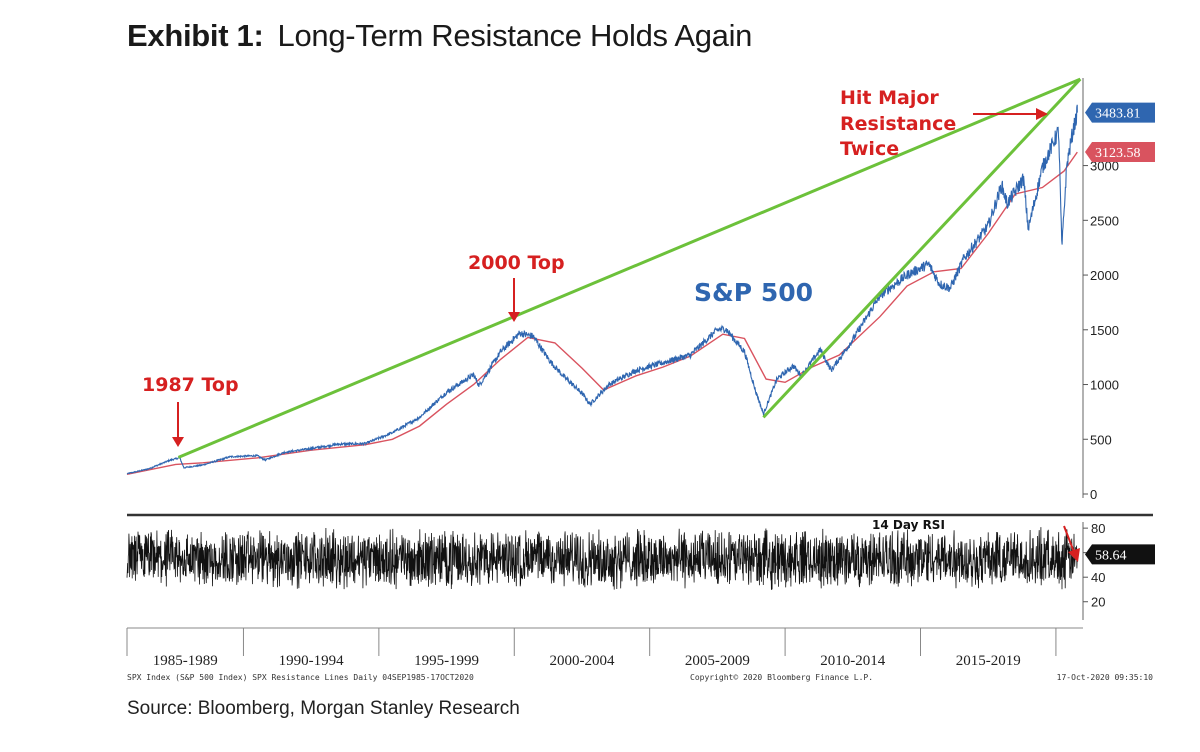  I want to click on y-tick-label: 500, so click(1101, 439).